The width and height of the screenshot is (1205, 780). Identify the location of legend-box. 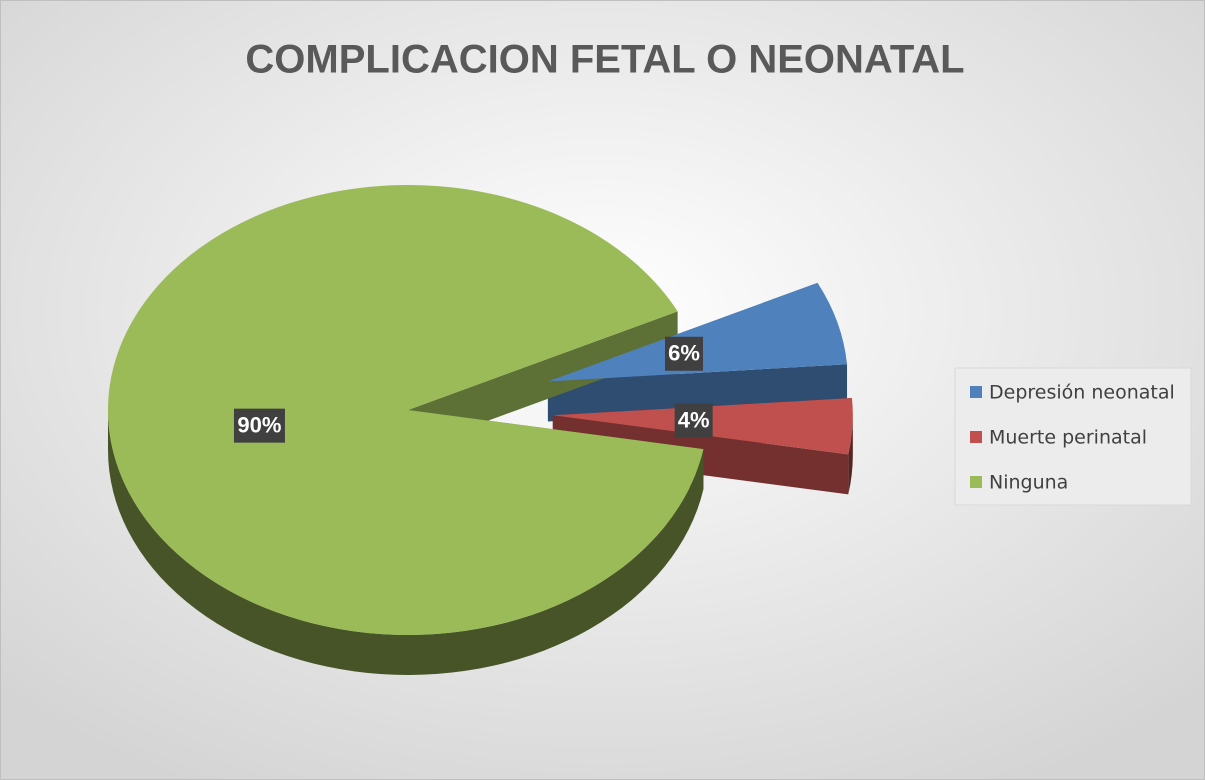
(1073, 436).